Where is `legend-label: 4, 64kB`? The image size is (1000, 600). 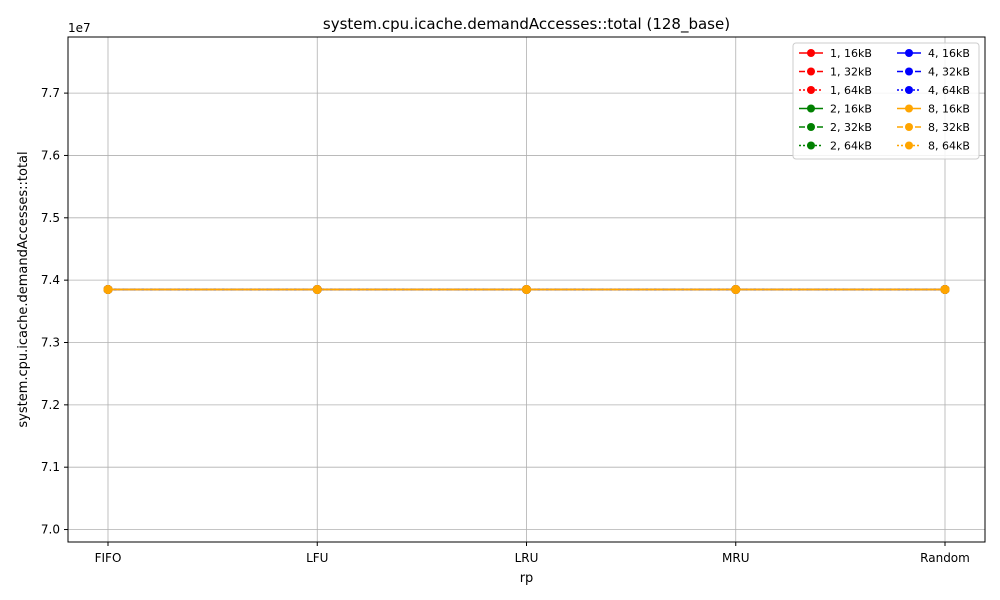
legend-label: 4, 64kB is located at coordinates (949, 90).